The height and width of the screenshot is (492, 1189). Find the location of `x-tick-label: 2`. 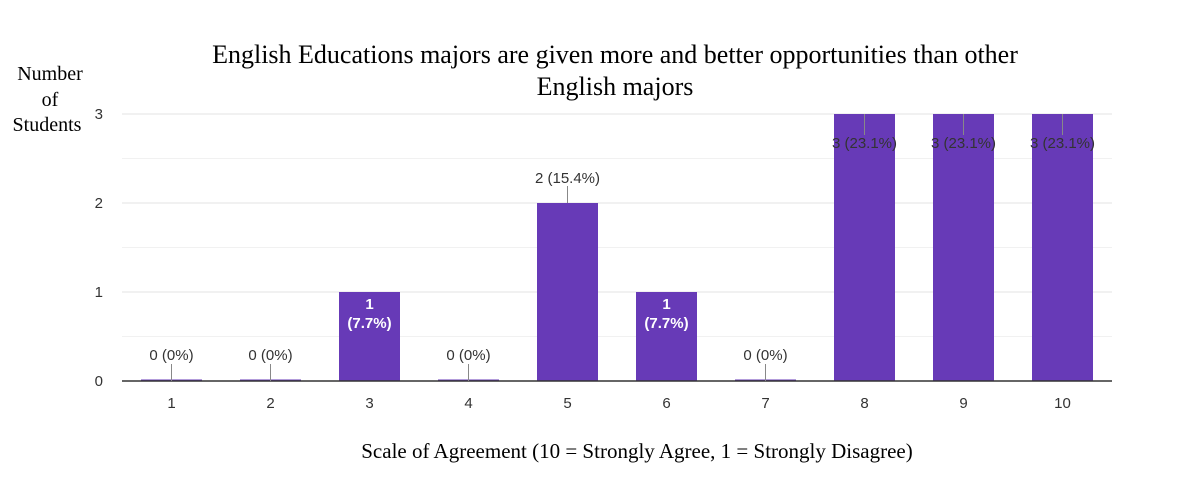

x-tick-label: 2 is located at coordinates (270, 403).